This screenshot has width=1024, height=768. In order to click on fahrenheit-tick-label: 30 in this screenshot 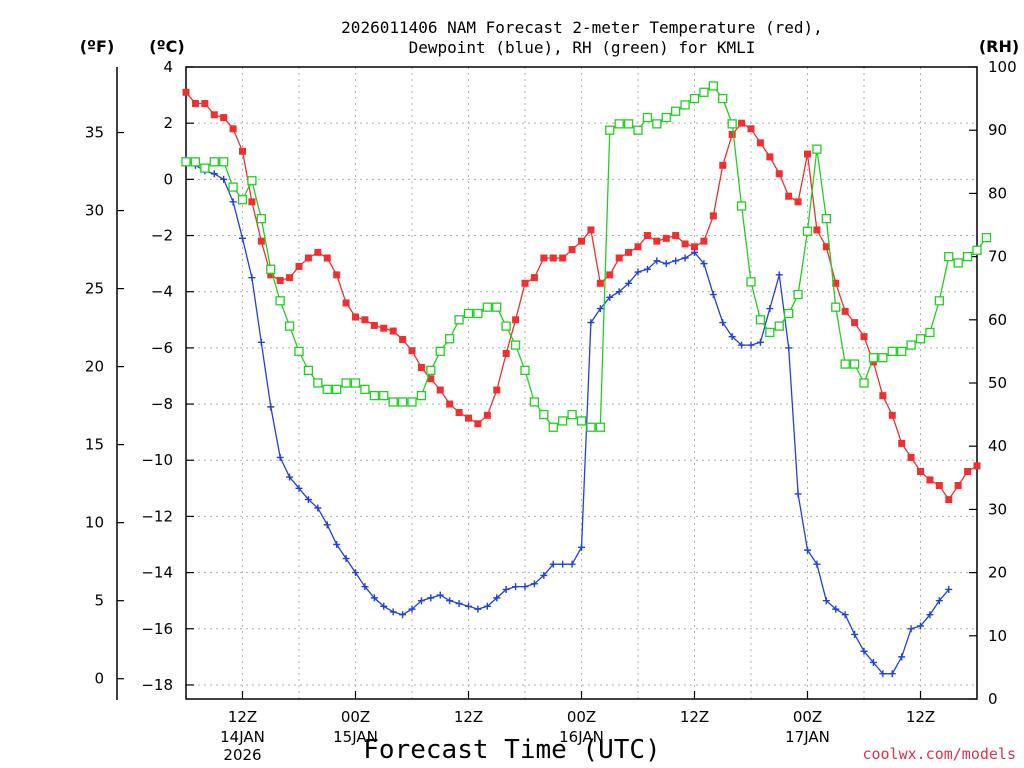, I will do `click(94, 211)`.